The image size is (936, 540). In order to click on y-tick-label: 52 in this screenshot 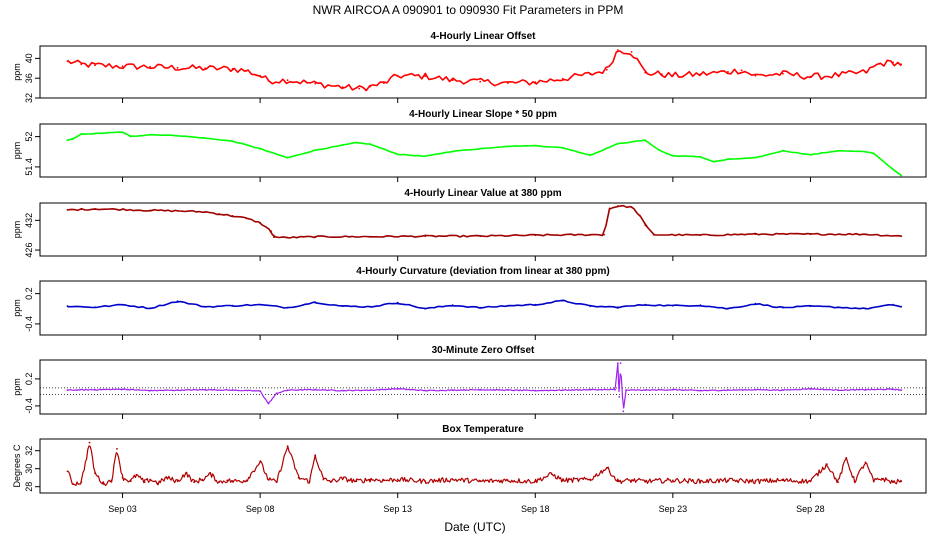, I will do `click(29, 137)`.